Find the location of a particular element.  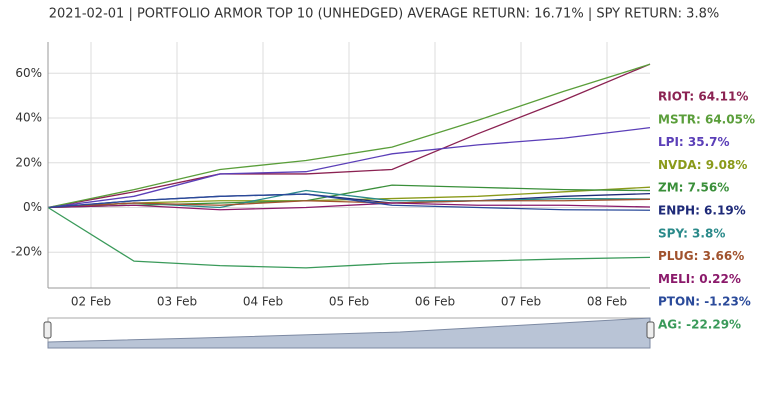

navigator-area is located at coordinates (349, 333).